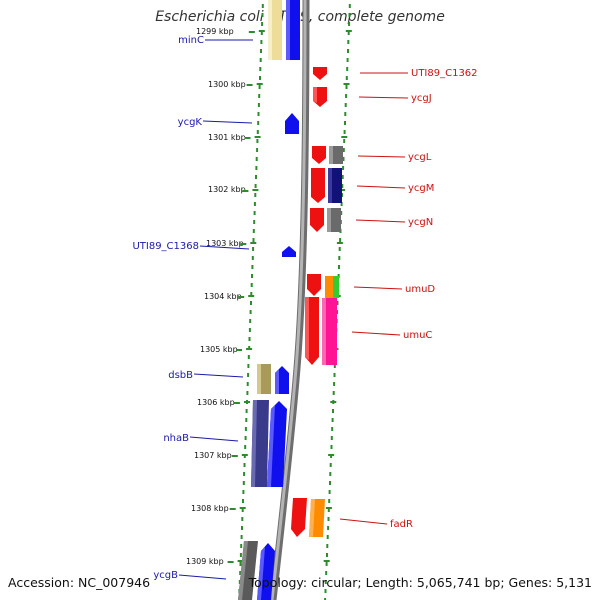  Describe the element at coordinates (335, 185) in the screenshot. I see `gene-feature-ycgM-neighbor` at that location.